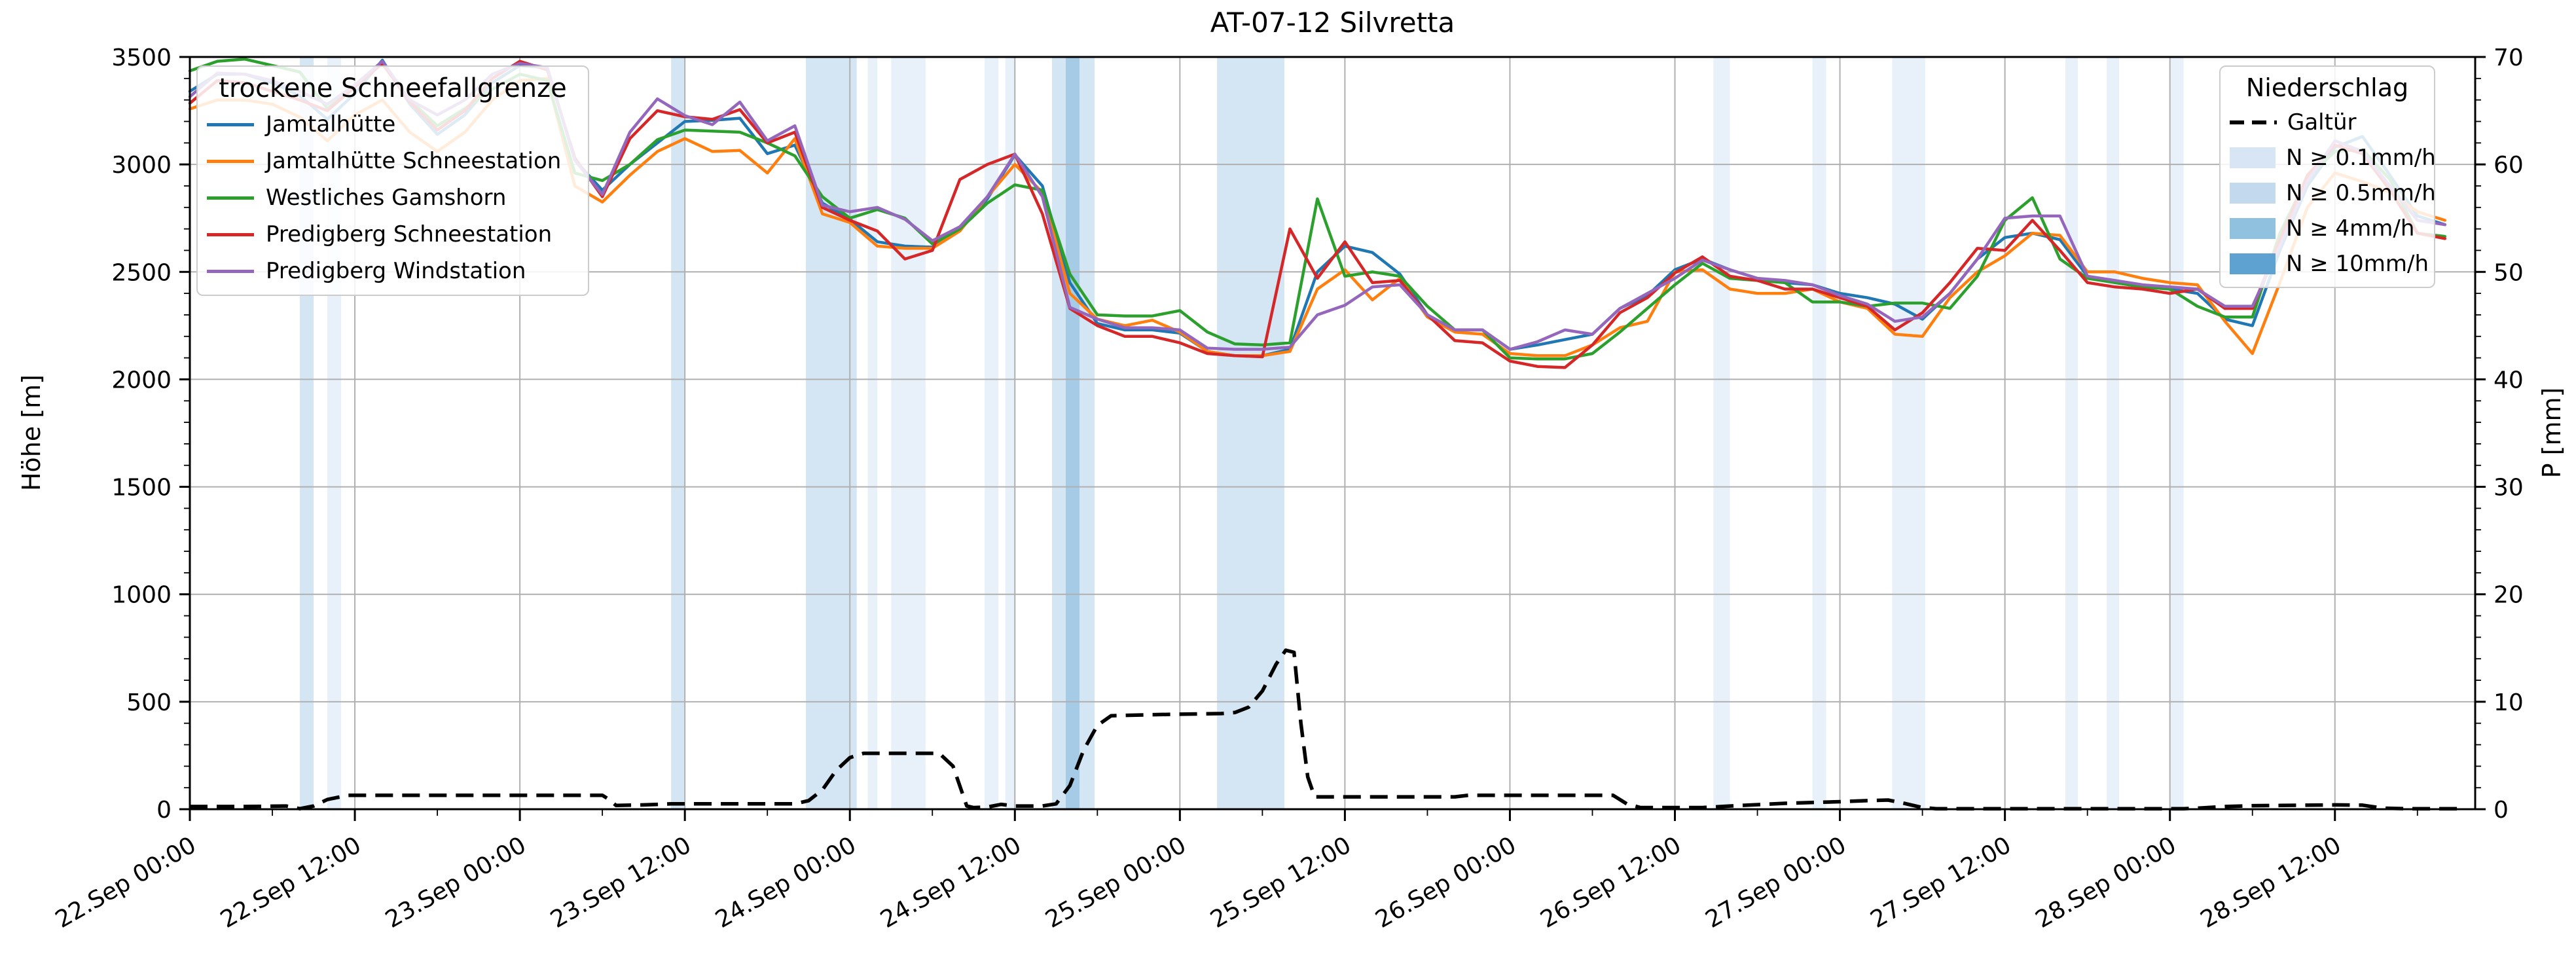 The image size is (2576, 967). I want to click on y-axis-label-right: P [mm], so click(2551, 433).